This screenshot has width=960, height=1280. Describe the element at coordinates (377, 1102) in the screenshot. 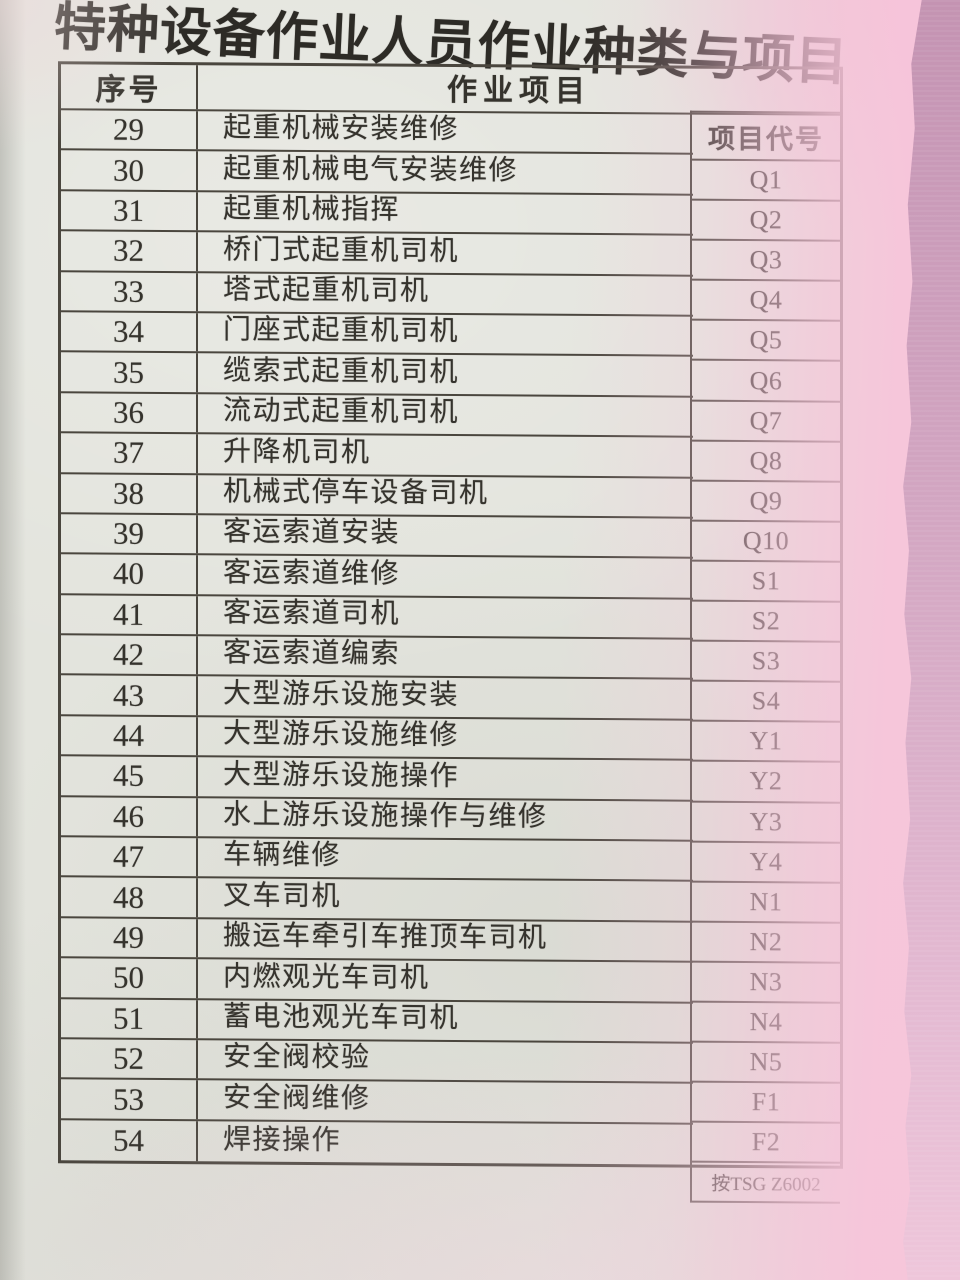

I see `table-row: 53 安全阀维修` at that location.